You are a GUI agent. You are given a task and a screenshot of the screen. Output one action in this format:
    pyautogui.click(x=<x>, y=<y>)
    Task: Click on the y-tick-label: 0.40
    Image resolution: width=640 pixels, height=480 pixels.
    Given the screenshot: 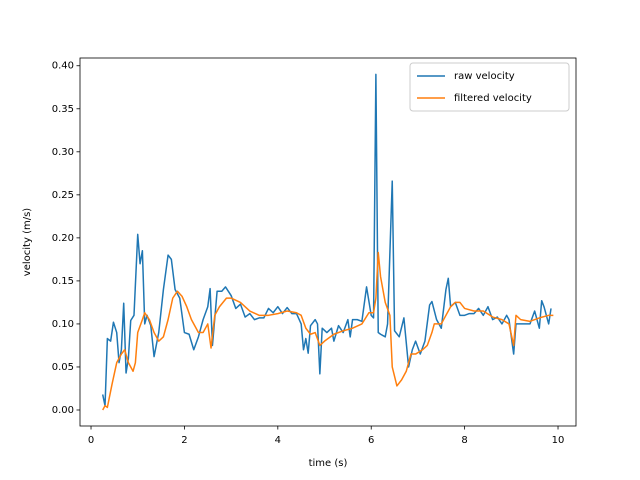 What is the action you would take?
    pyautogui.click(x=63, y=66)
    